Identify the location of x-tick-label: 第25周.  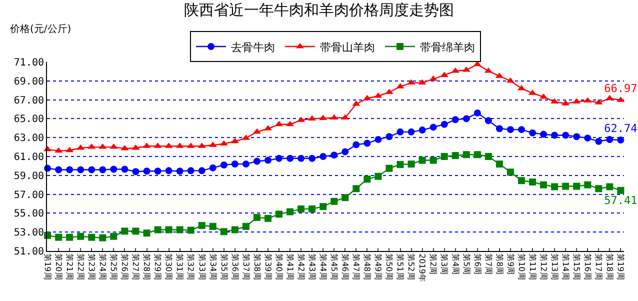
(113, 267).